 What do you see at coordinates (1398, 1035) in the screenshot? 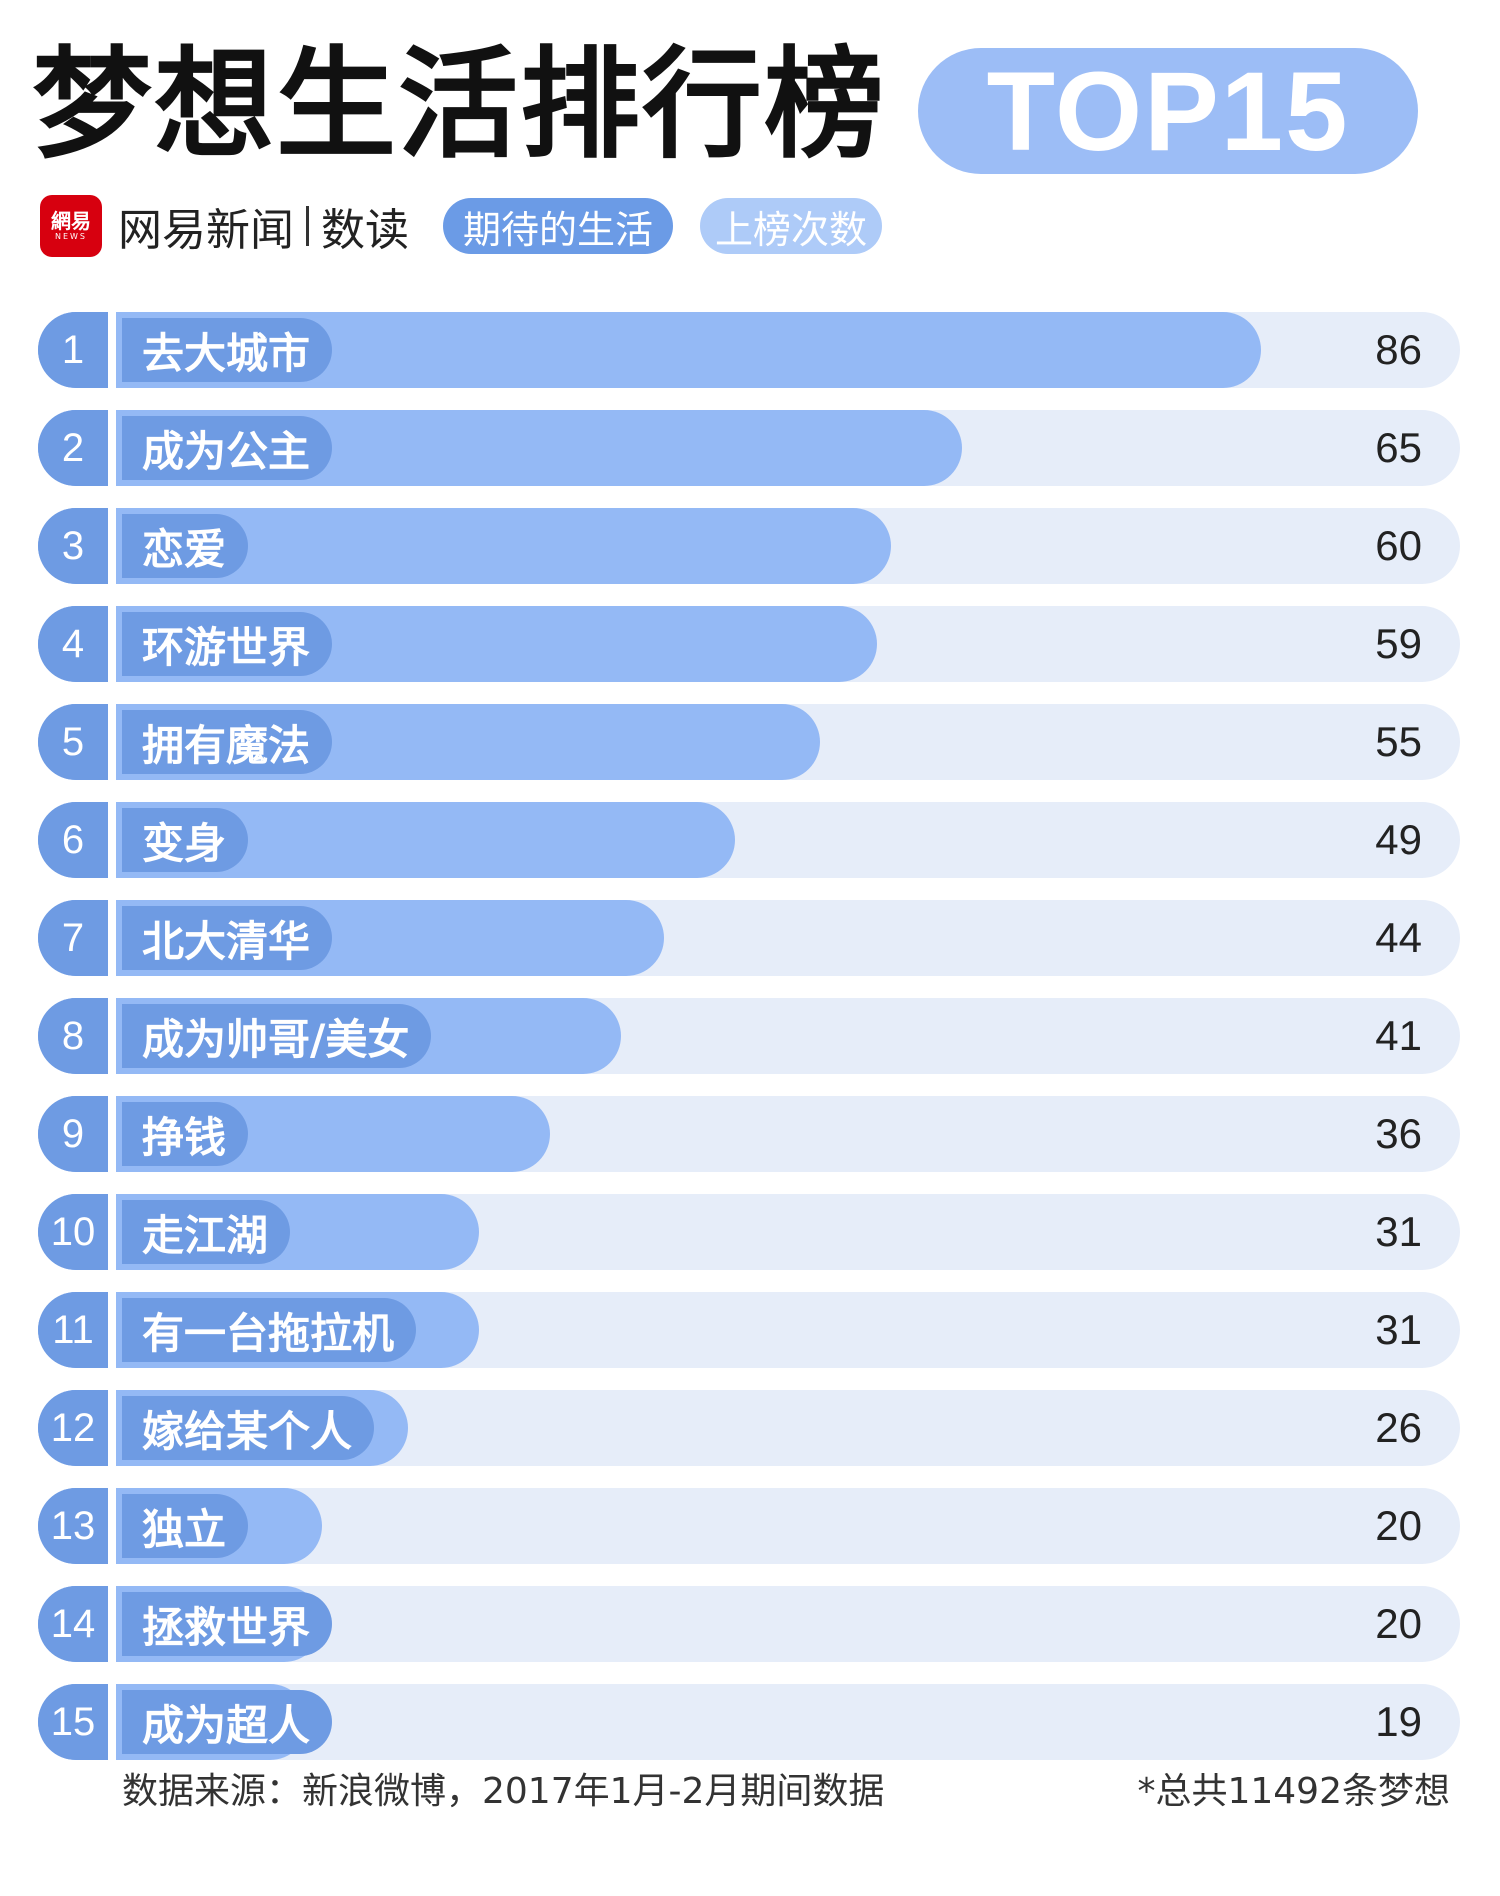
I see `value-label: 41` at bounding box center [1398, 1035].